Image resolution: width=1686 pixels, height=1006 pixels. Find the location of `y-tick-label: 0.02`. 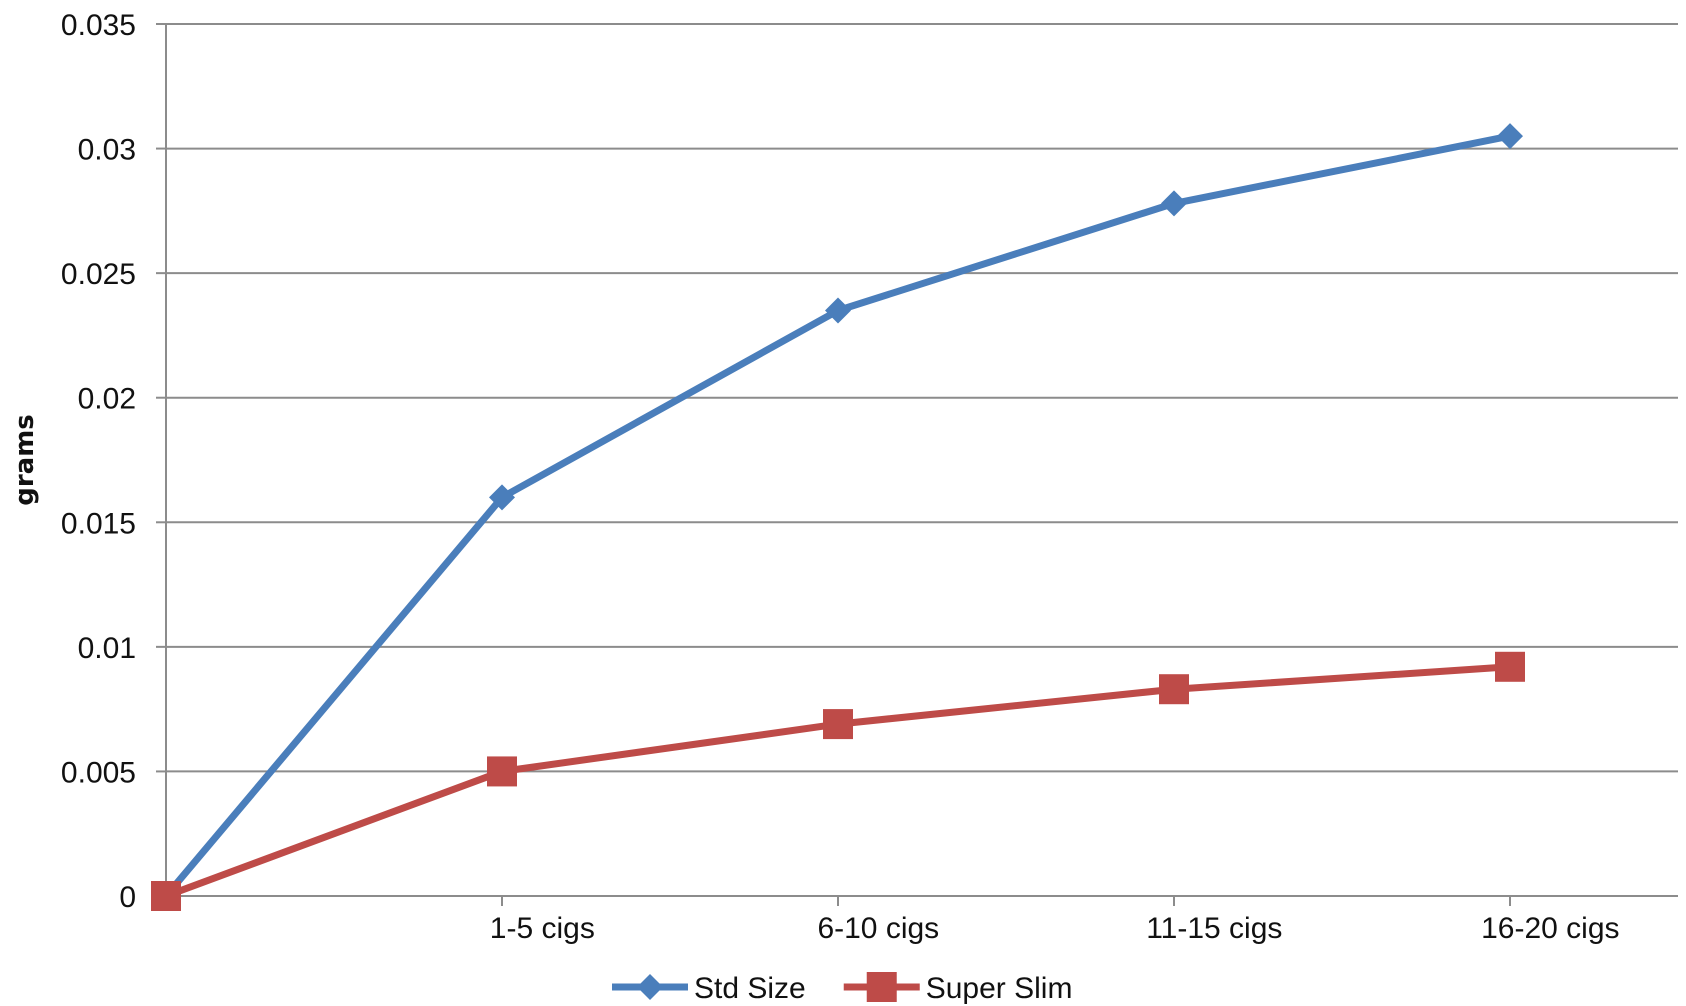

y-tick-label: 0.02 is located at coordinates (107, 399).